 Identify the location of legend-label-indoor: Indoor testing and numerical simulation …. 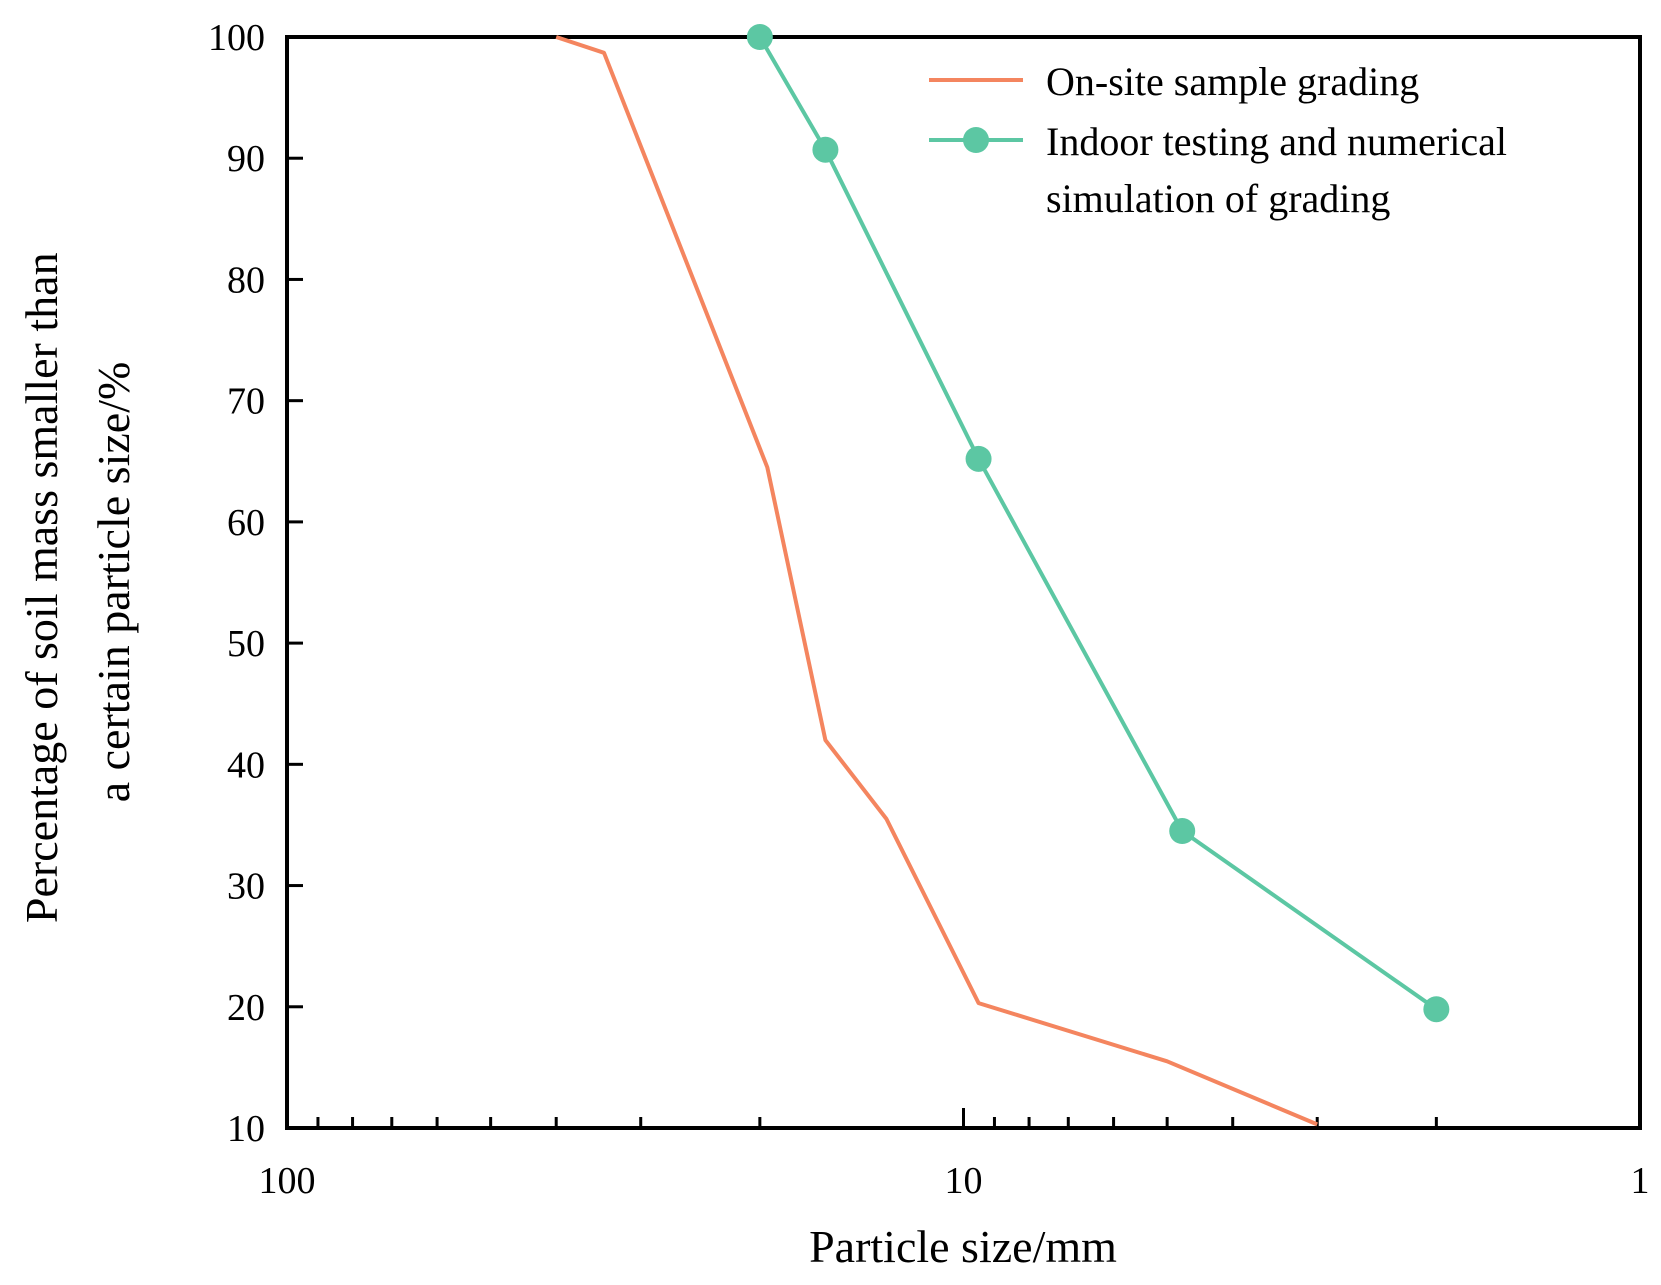
(1281, 170).